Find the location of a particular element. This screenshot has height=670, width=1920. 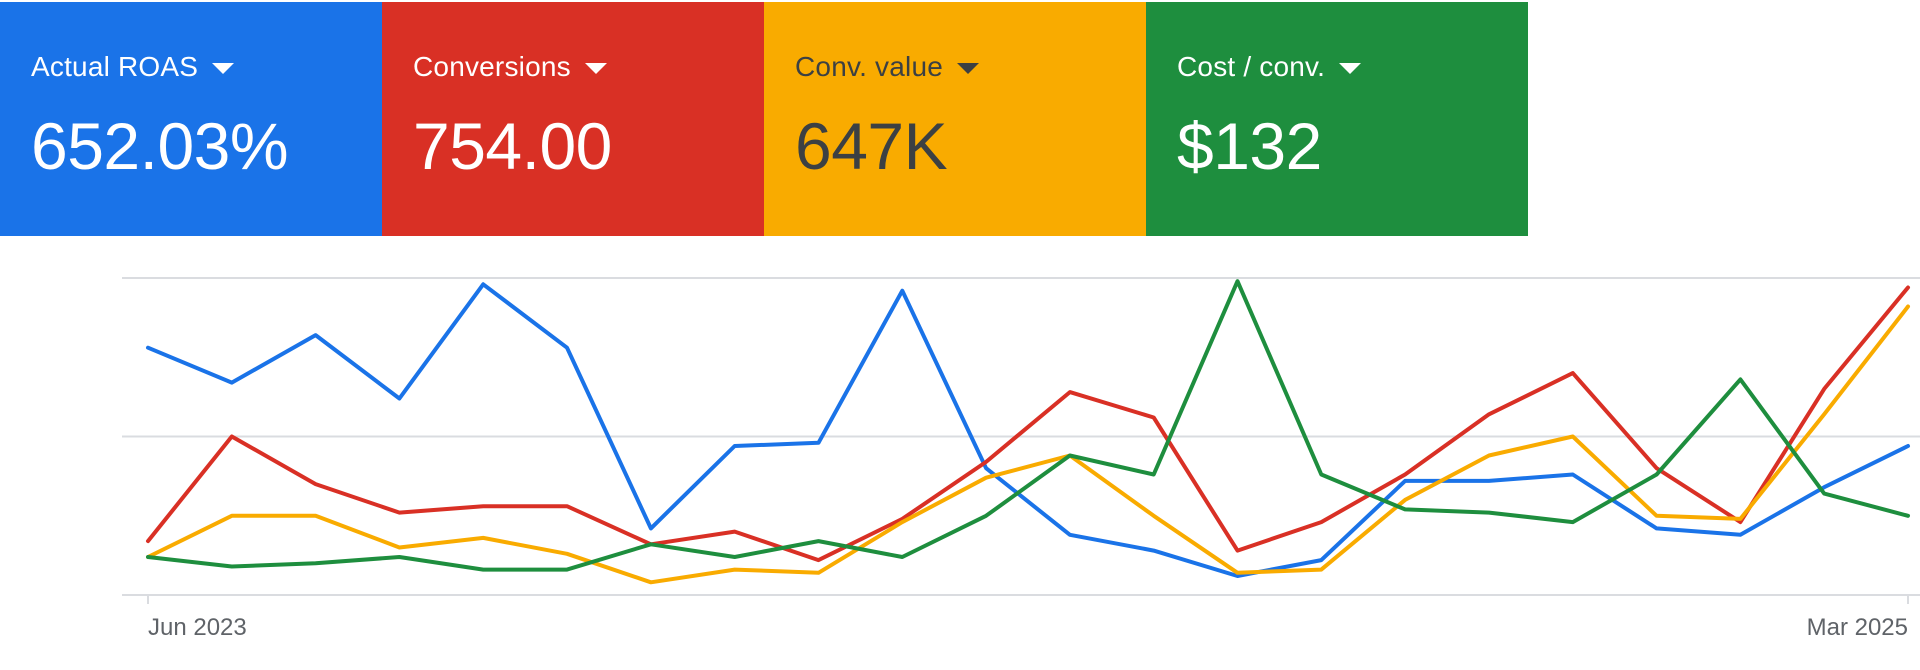

scorecard-conversions: Conversions 754.00 is located at coordinates (573, 119).